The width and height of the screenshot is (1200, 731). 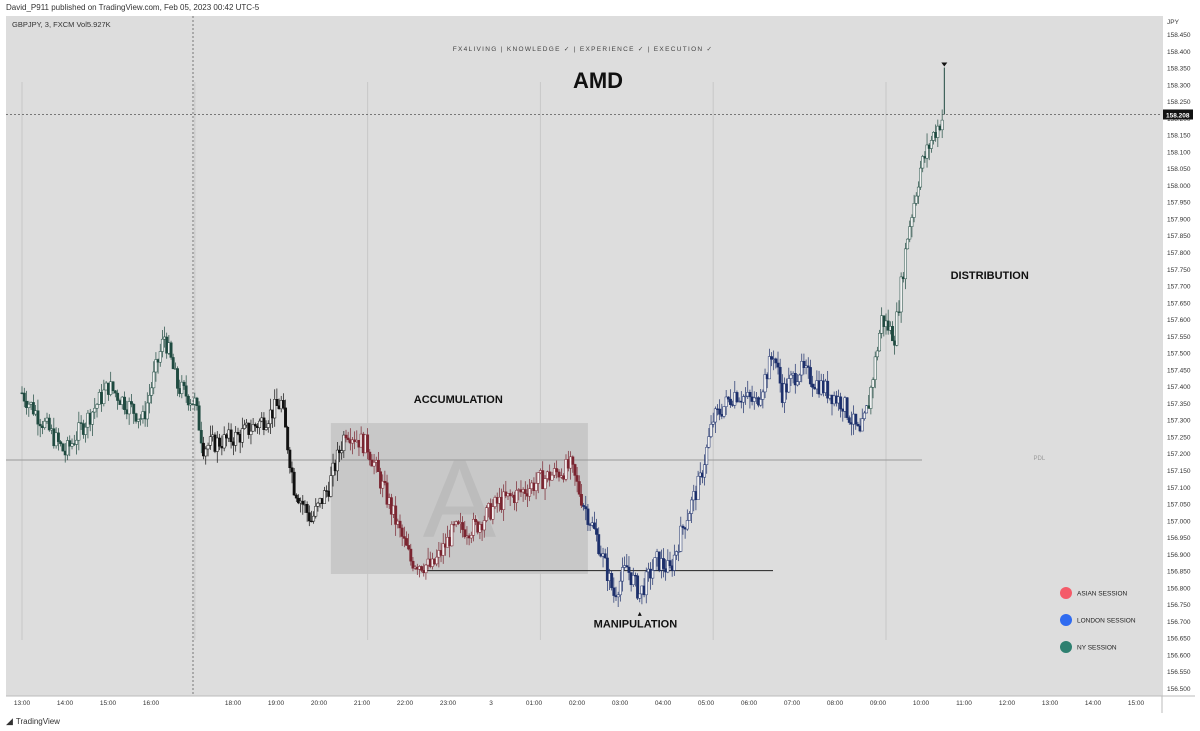 What do you see at coordinates (1179, 52) in the screenshot?
I see `y-tick-label: 158.400` at bounding box center [1179, 52].